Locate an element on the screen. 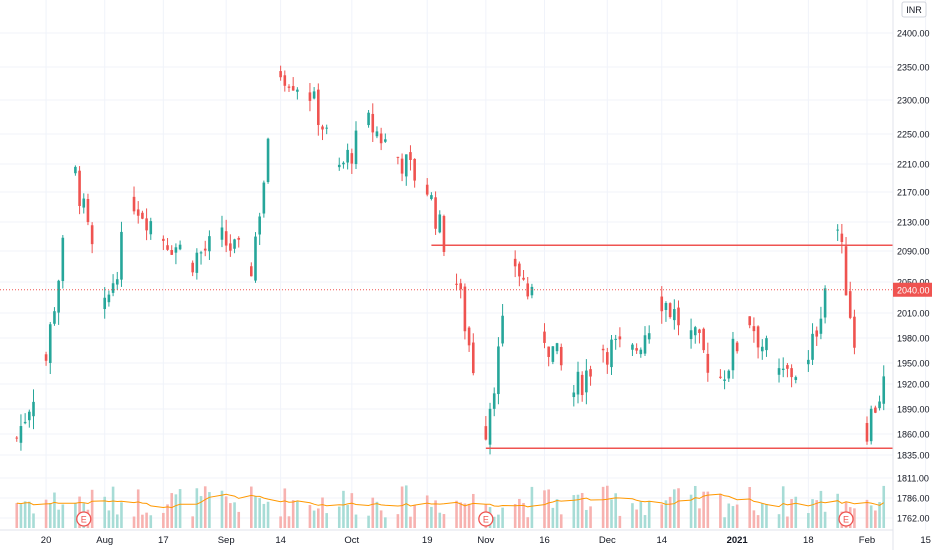 This screenshot has height=555, width=932. y-tick-label: 2010.00 is located at coordinates (913, 314).